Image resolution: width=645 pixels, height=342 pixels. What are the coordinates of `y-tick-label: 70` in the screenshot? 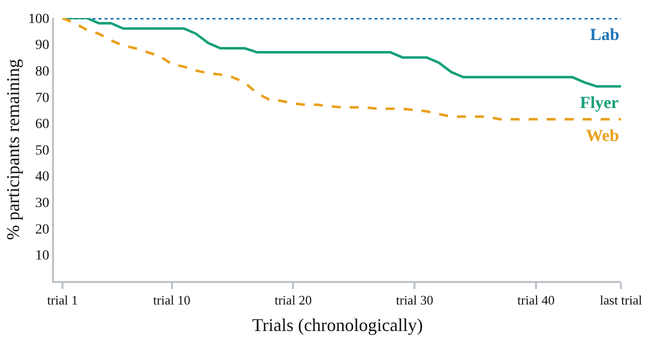 It's located at (42, 98).